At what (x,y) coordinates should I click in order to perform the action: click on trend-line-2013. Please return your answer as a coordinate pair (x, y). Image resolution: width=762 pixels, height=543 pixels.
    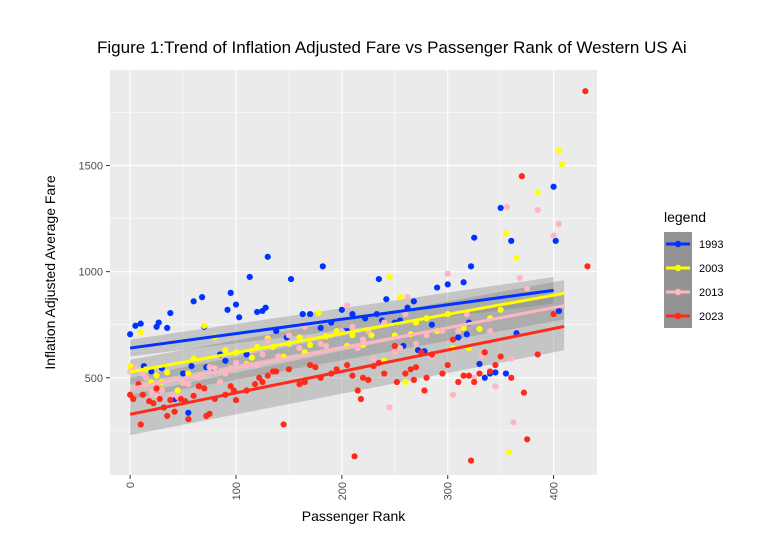
    Looking at the image, I should click on (347, 347).